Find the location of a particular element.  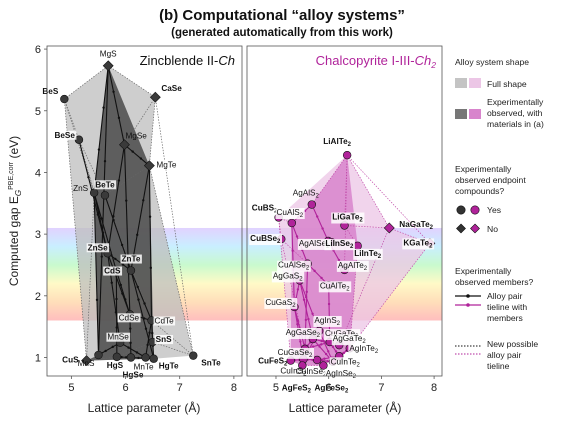

label-cubs2: CuBS2 is located at coordinates (265, 208).